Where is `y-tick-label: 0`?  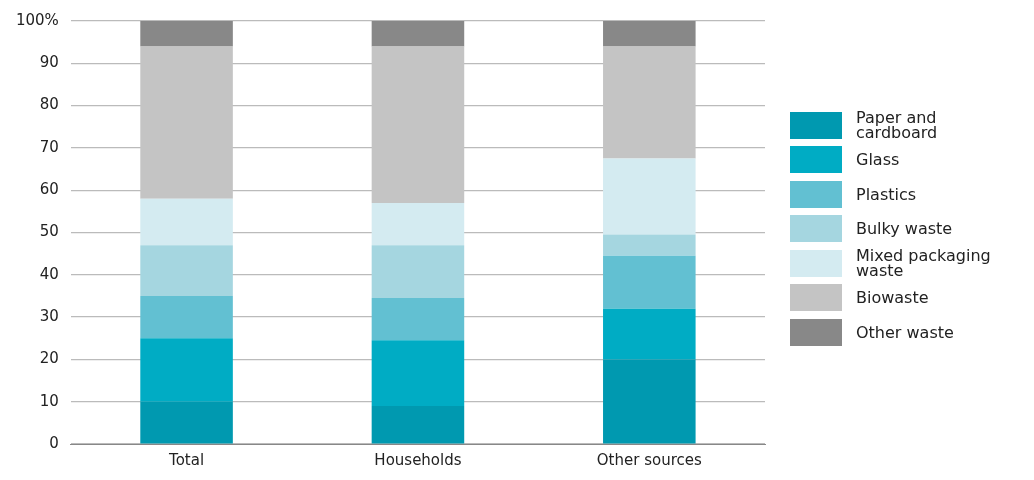 y-tick-label: 0 is located at coordinates (54, 442).